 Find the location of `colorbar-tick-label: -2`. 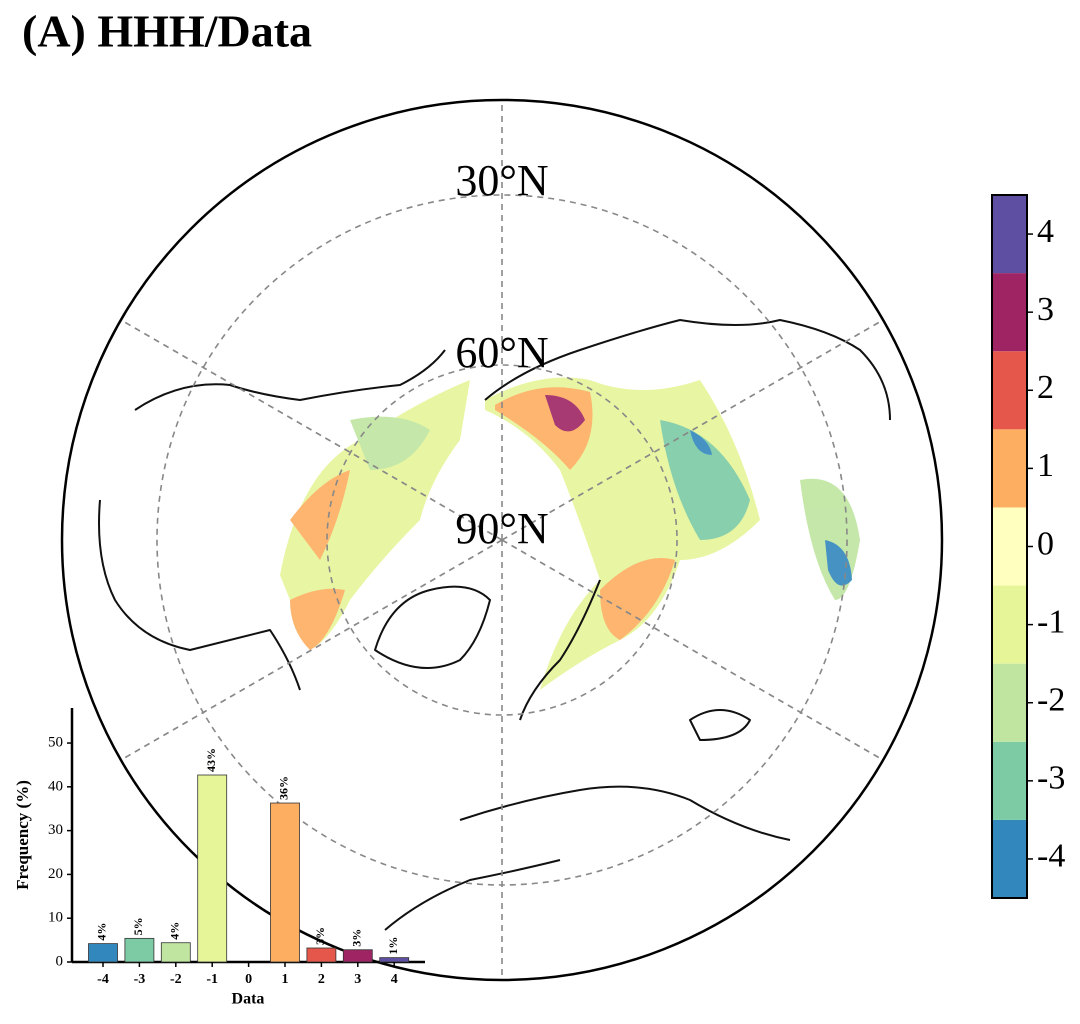

colorbar-tick-label: -2 is located at coordinates (1051, 700).